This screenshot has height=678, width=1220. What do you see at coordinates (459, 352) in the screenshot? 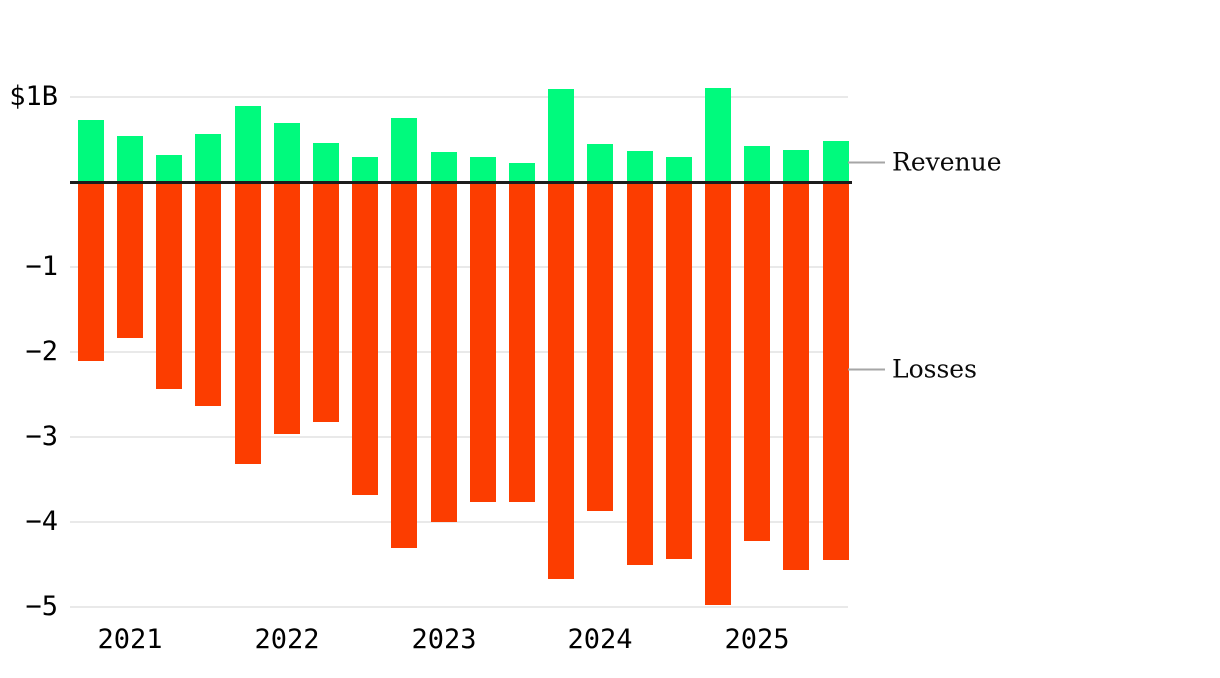
I see `gridline--2` at bounding box center [459, 352].